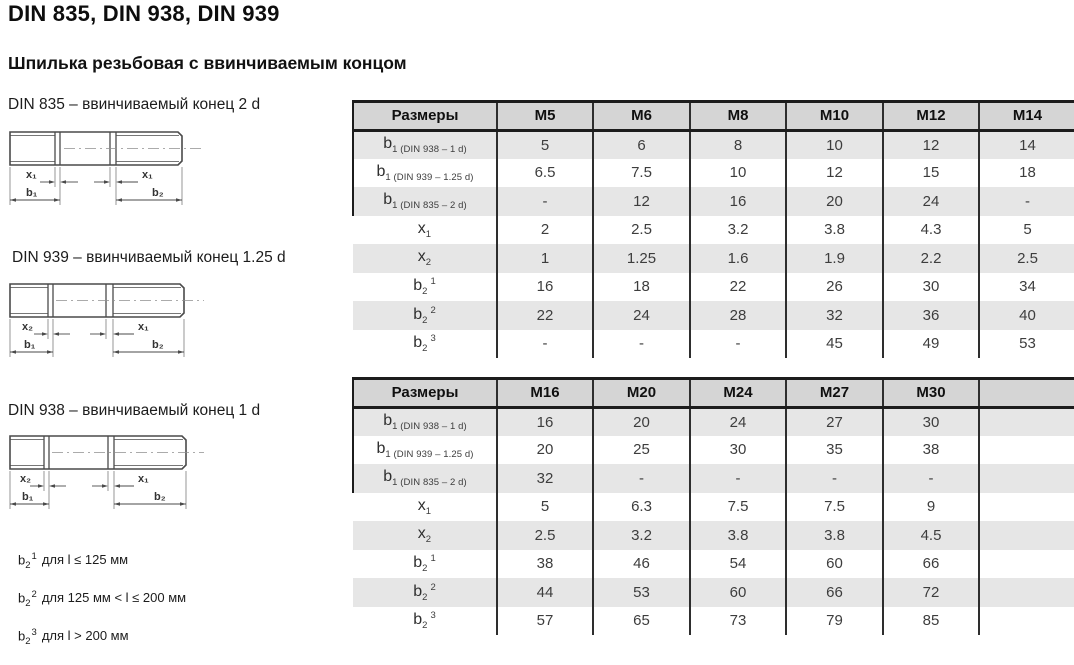  Describe the element at coordinates (1026, 116) in the screenshot. I see `column-header: M14` at that location.